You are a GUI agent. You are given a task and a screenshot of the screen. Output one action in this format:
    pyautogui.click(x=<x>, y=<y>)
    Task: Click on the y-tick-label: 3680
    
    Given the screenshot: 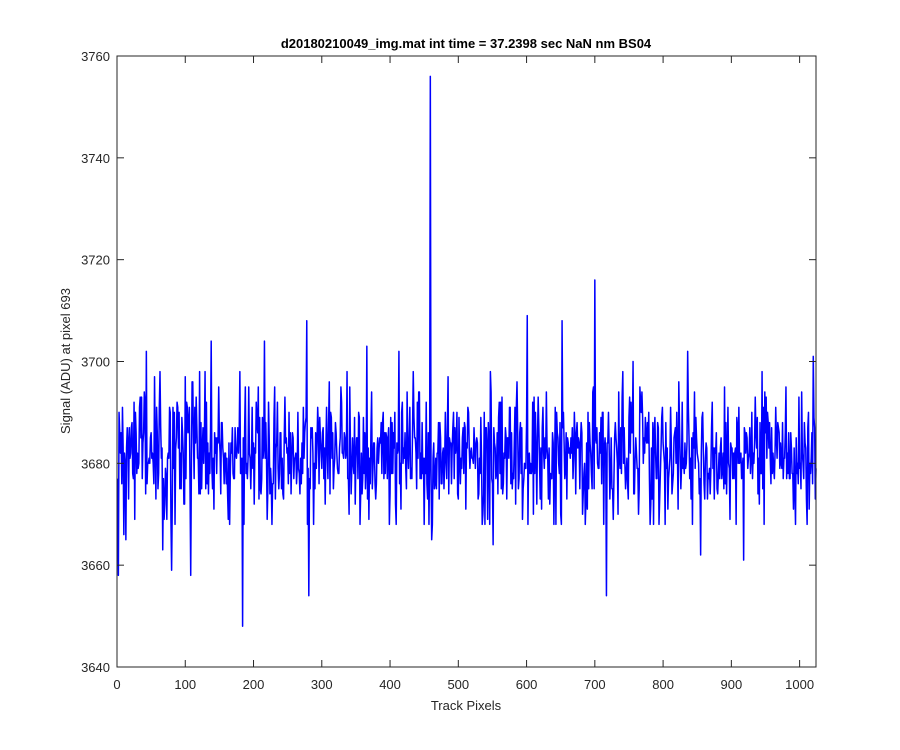 What is the action you would take?
    pyautogui.click(x=95, y=463)
    